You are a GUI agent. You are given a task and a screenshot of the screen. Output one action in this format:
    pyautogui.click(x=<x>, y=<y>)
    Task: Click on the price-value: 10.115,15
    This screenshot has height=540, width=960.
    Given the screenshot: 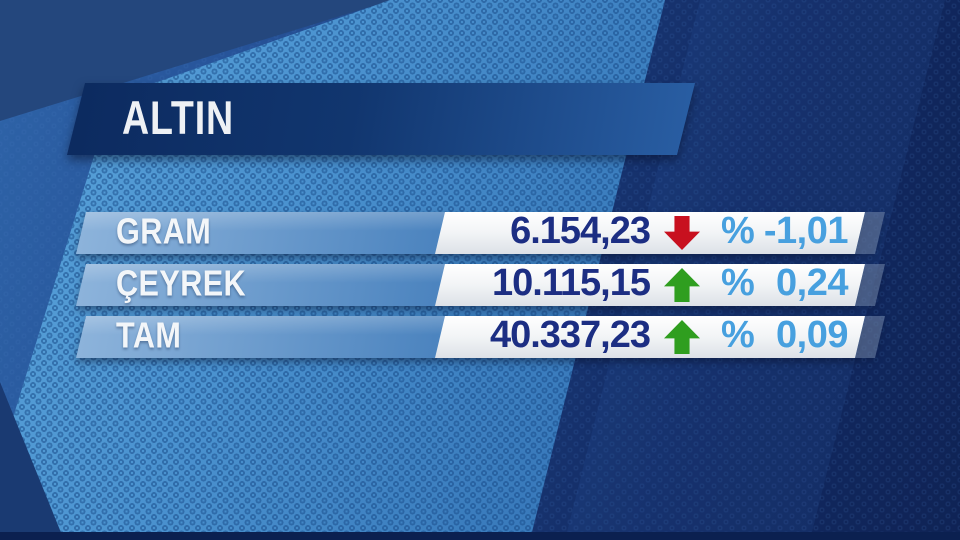 What is the action you would take?
    pyautogui.click(x=571, y=282)
    